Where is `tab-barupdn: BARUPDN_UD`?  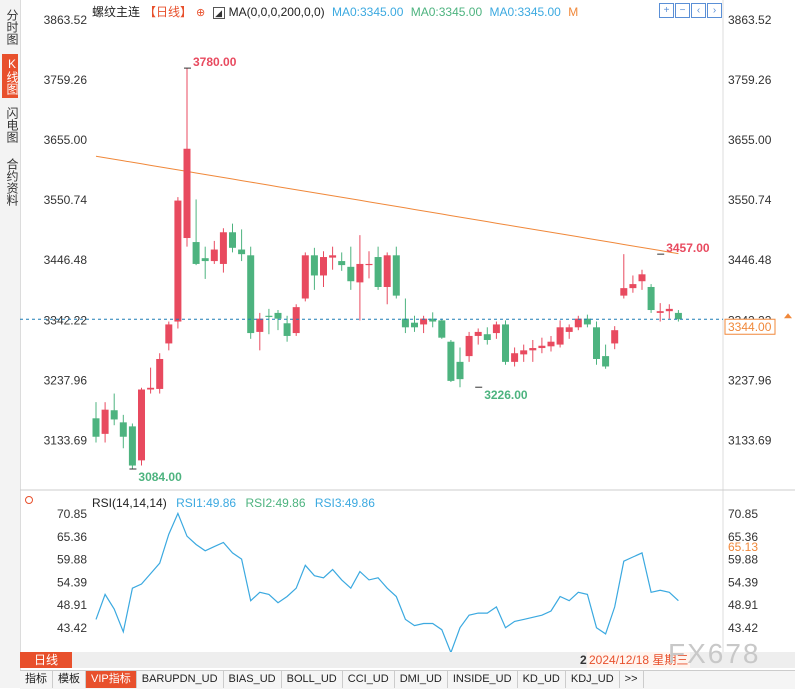 tab-barupdn: BARUPDN_UD is located at coordinates (180, 679).